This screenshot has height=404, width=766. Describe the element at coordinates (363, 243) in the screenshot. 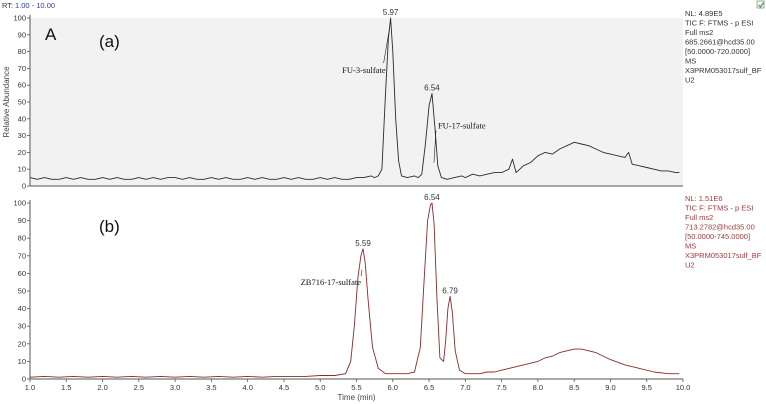

I see `peak-label: 5.59` at that location.